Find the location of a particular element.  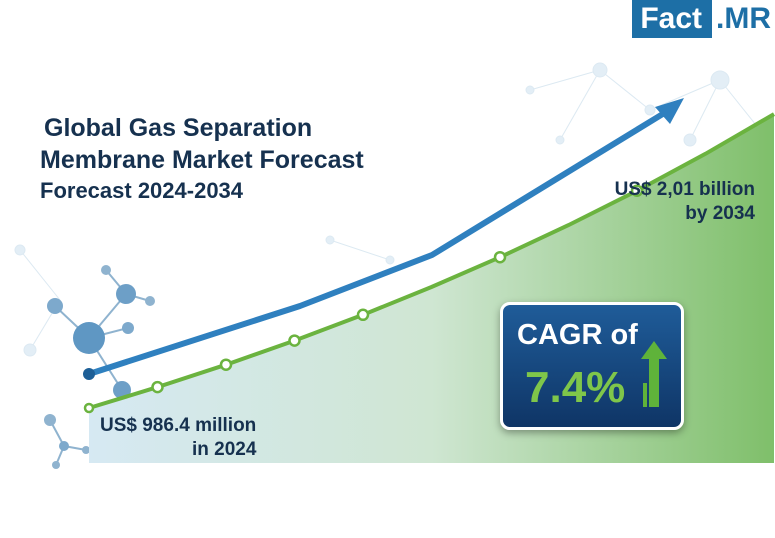

title-line-2: Membrane Market Forecast is located at coordinates (202, 160).